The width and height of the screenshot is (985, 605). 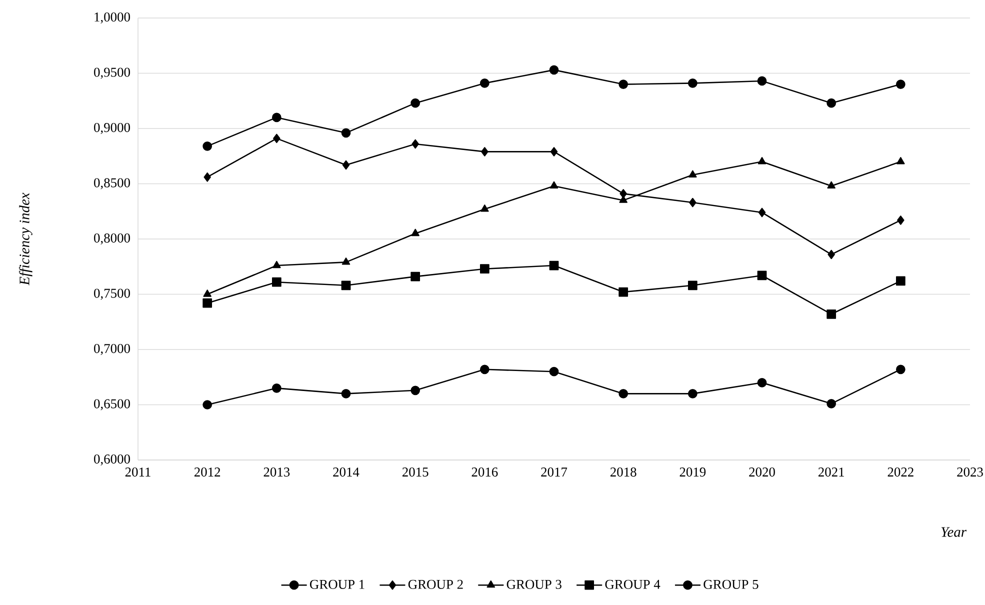 What do you see at coordinates (762, 472) in the screenshot?
I see `x-tick-label: 2020` at bounding box center [762, 472].